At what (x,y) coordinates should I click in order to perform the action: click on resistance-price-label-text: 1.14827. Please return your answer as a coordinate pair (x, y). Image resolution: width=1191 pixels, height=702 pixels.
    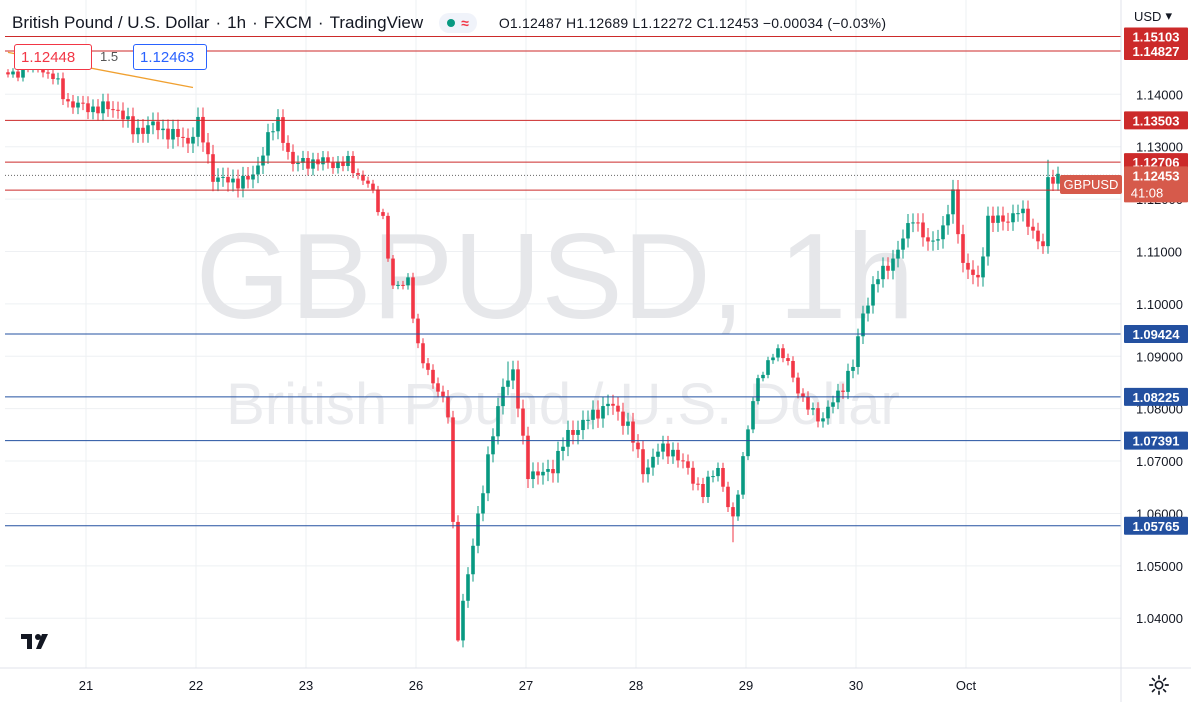
    Looking at the image, I should click on (1156, 51).